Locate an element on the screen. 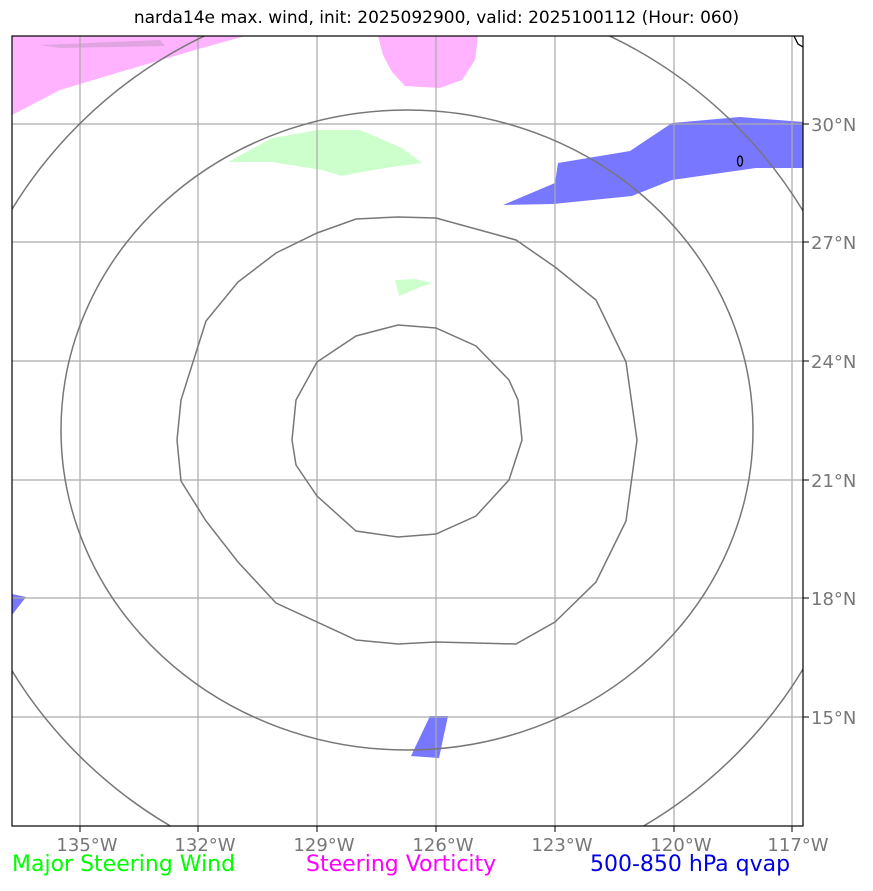 This screenshot has height=891, width=873. vorticity-band-dark is located at coordinates (102, 44).